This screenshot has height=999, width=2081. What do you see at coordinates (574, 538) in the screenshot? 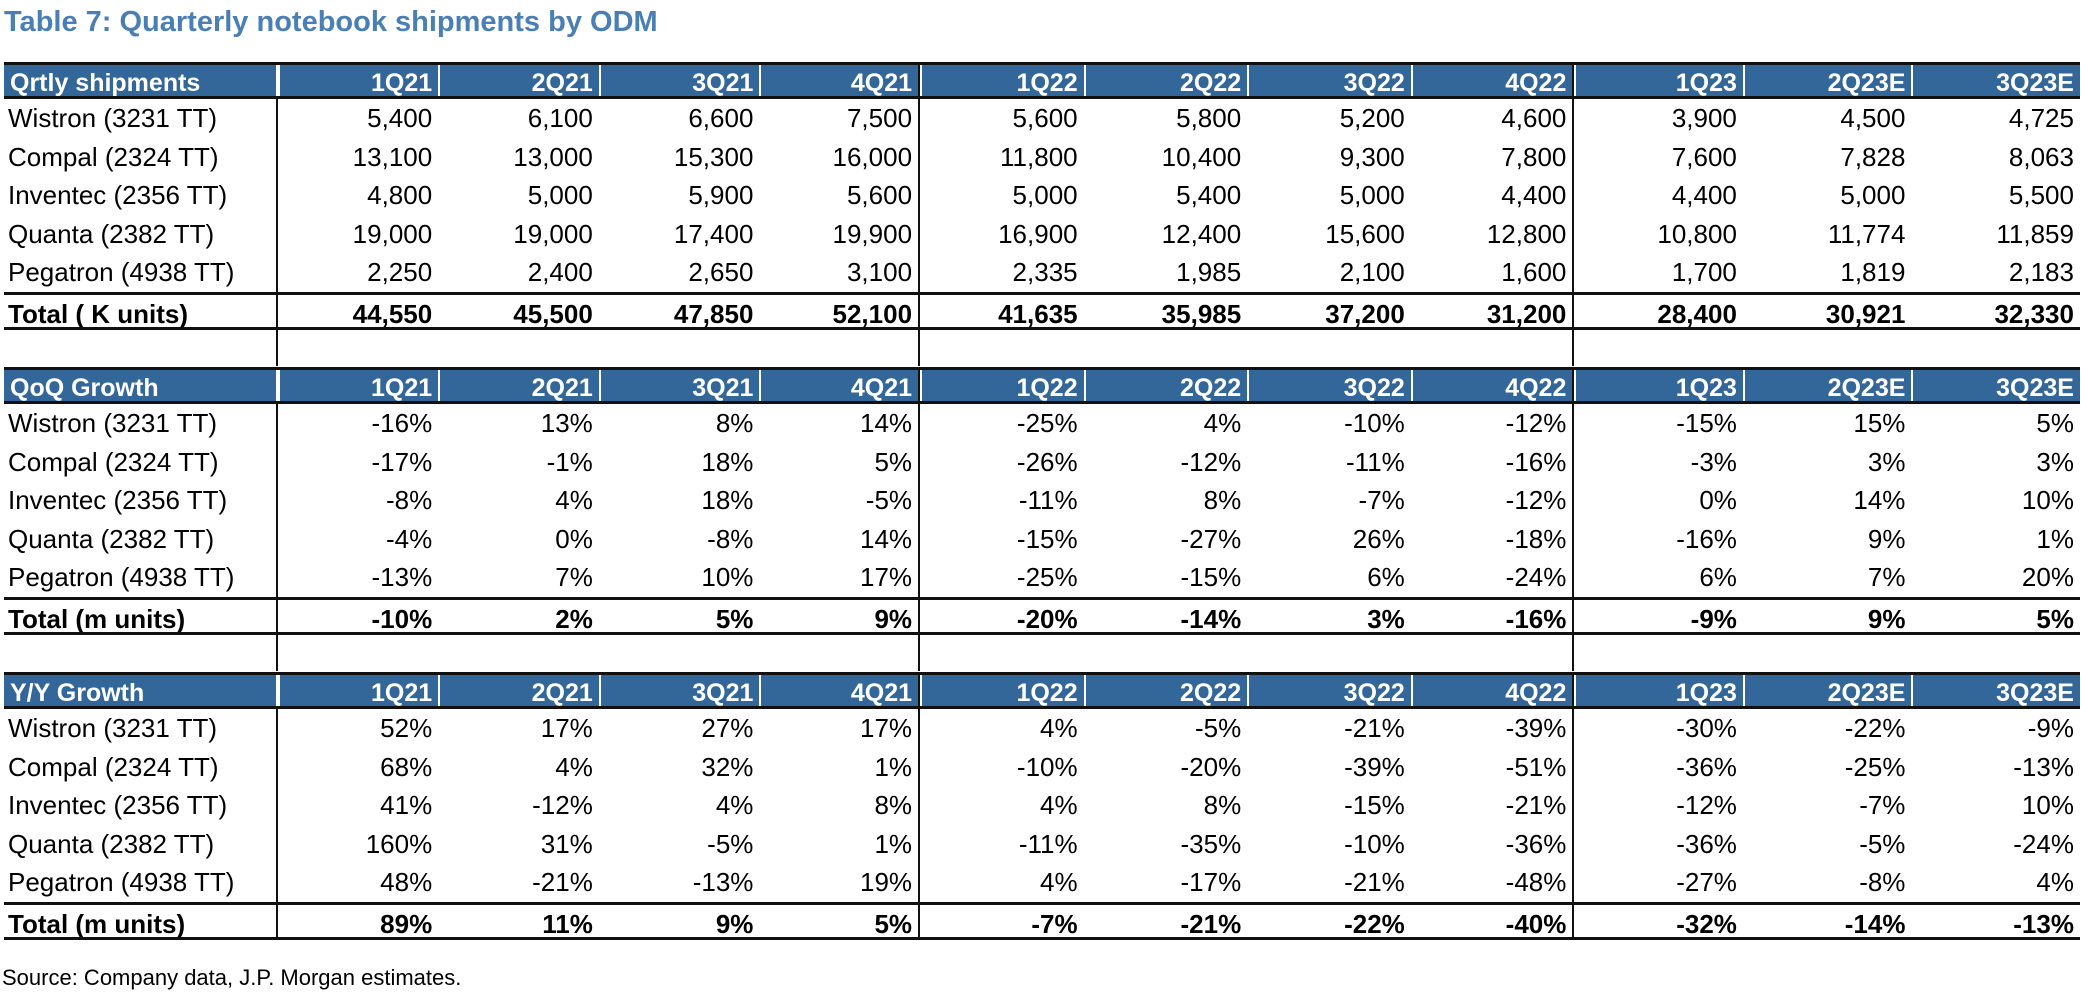
I see `table-cell: 0%` at bounding box center [574, 538].